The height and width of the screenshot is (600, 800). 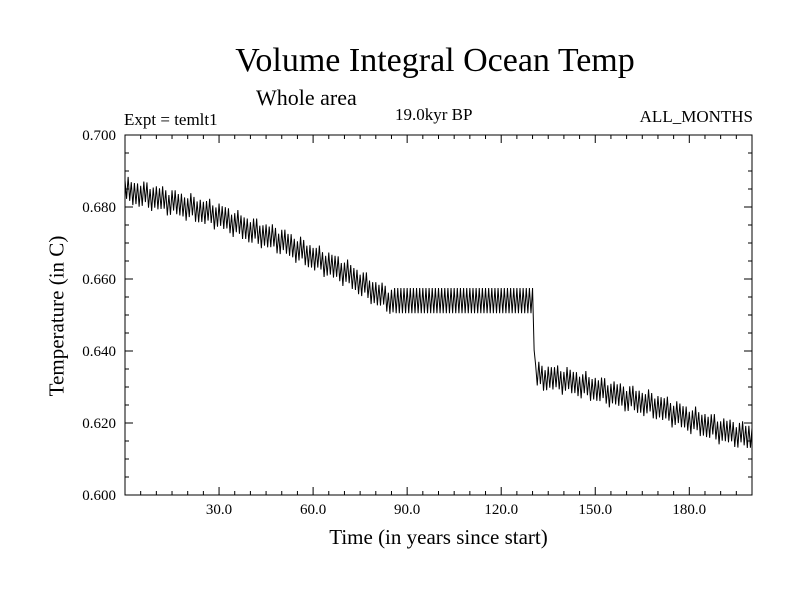 I want to click on x-tick-label: 60.0, so click(x=313, y=510).